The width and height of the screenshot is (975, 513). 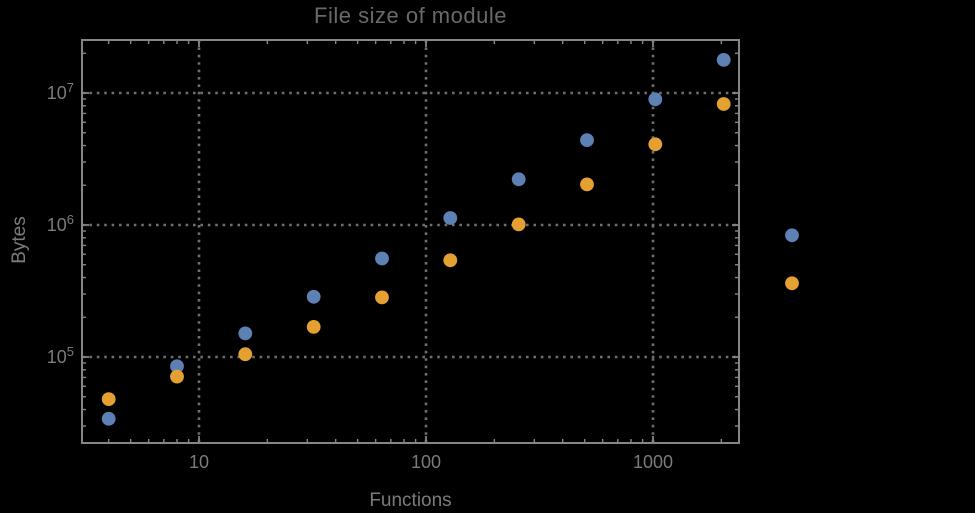 What do you see at coordinates (60, 355) in the screenshot?
I see `y-tick-label: 10⁵` at bounding box center [60, 355].